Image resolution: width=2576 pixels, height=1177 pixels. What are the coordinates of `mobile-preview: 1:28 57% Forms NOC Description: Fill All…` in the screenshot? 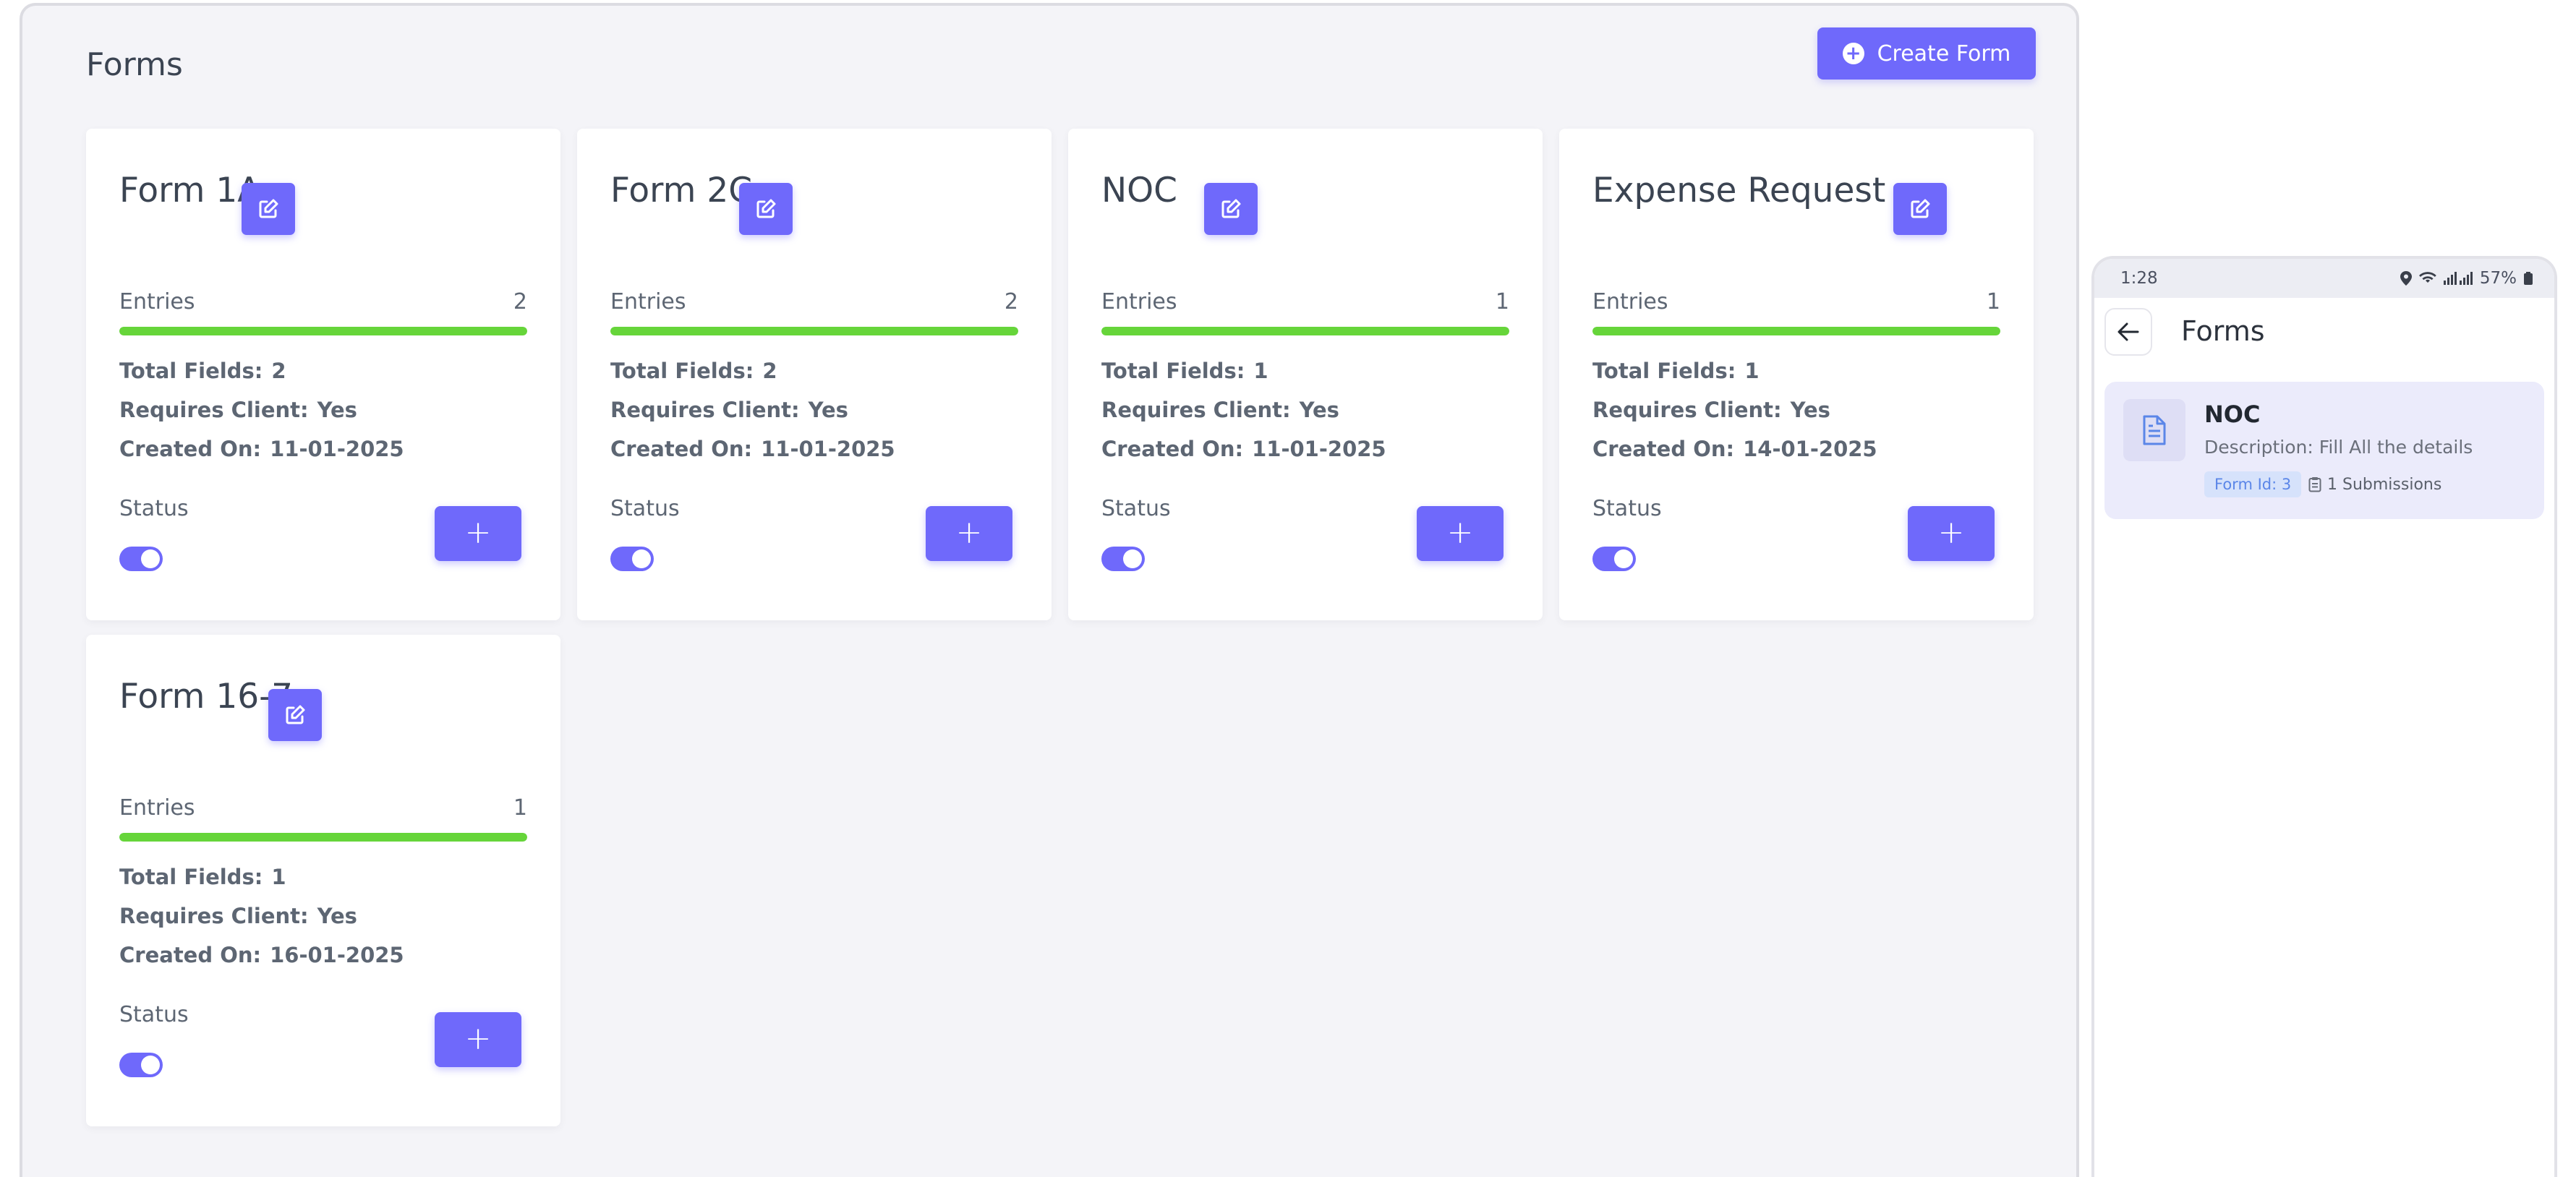 It's located at (2324, 716).